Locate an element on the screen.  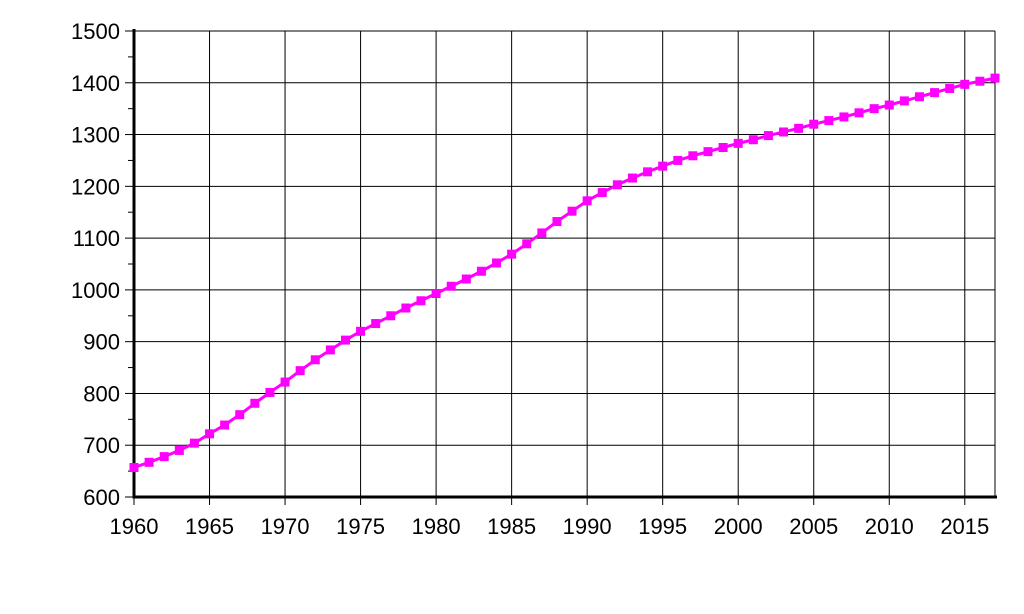
y-tick-label: 600 is located at coordinates (101, 497).